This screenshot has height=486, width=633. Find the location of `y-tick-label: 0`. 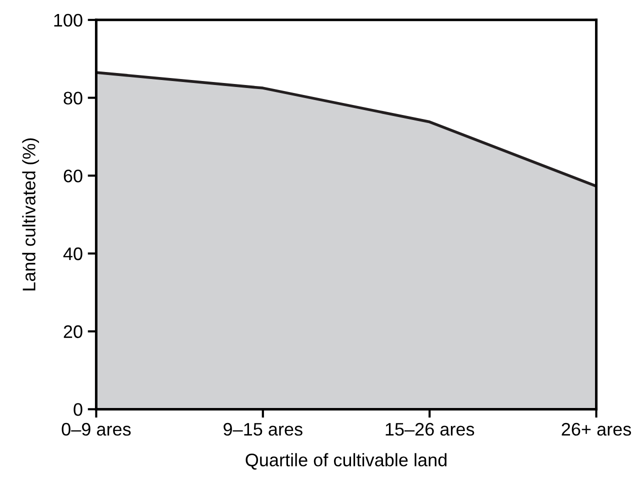

y-tick-label: 0 is located at coordinates (78, 409).